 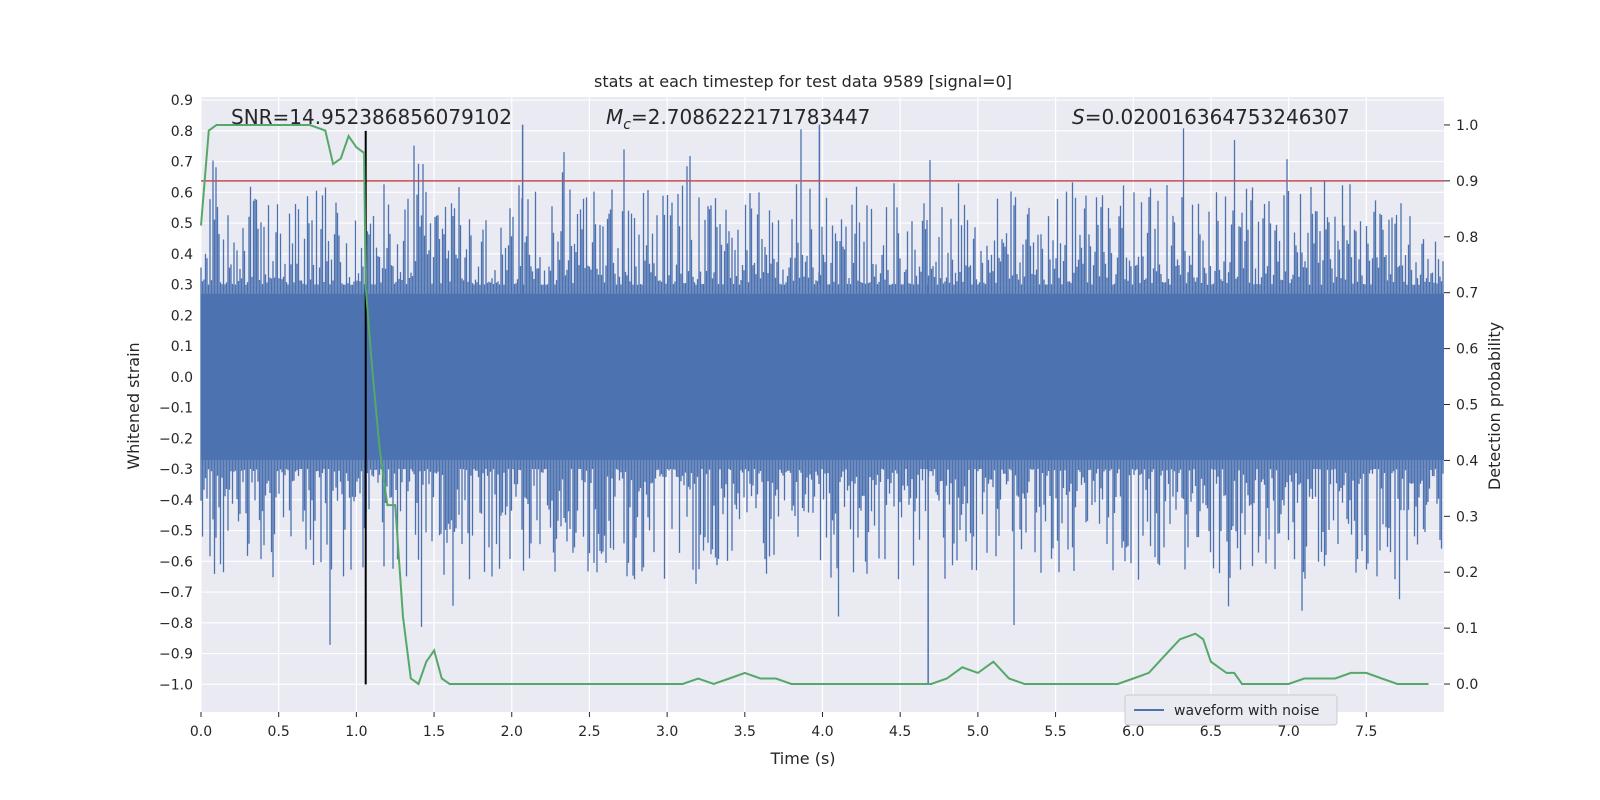 I want to click on snr-annotation: SNR=14.952386856079102, so click(x=371, y=117).